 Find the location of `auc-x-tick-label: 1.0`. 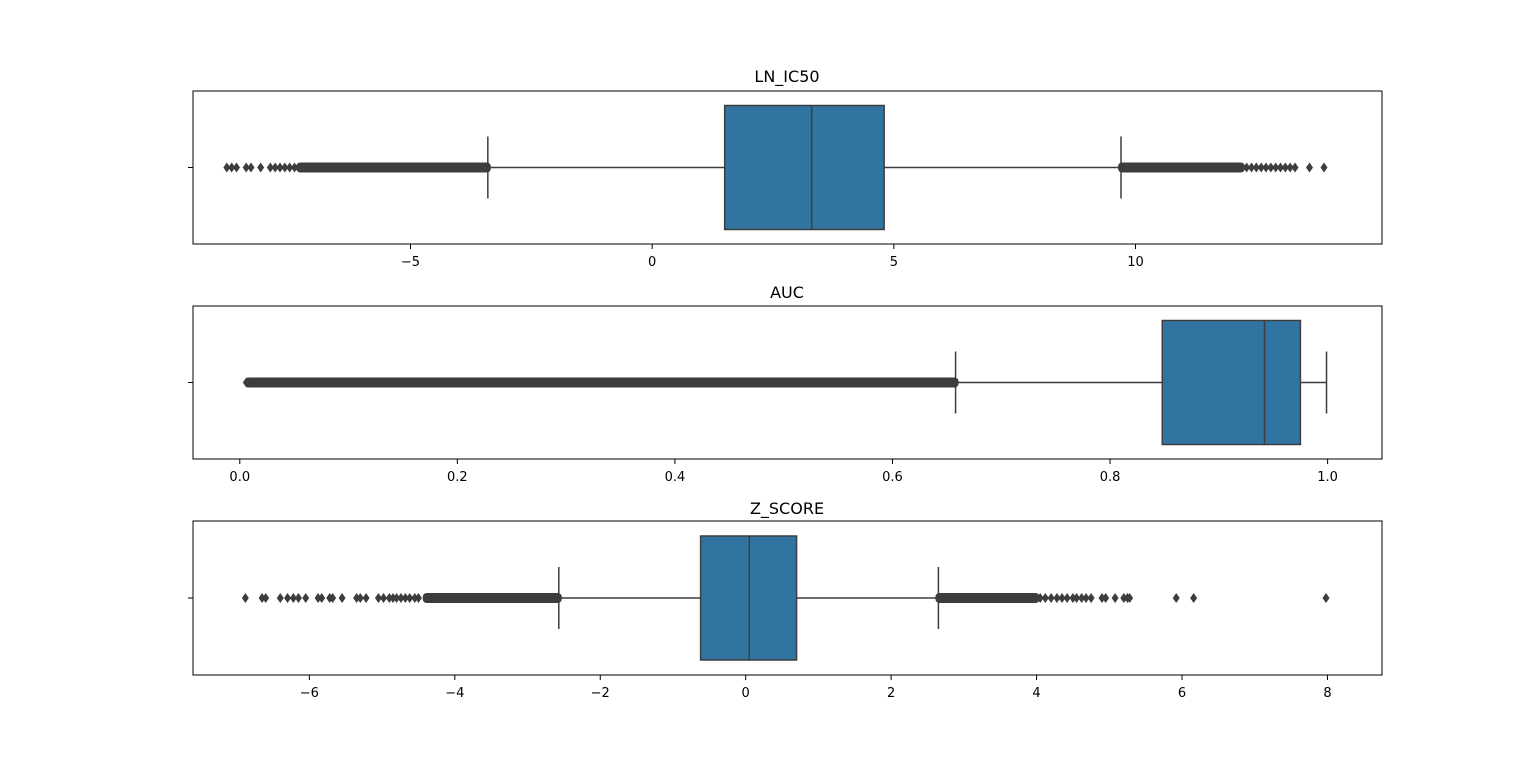

auc-x-tick-label: 1.0 is located at coordinates (1327, 477).